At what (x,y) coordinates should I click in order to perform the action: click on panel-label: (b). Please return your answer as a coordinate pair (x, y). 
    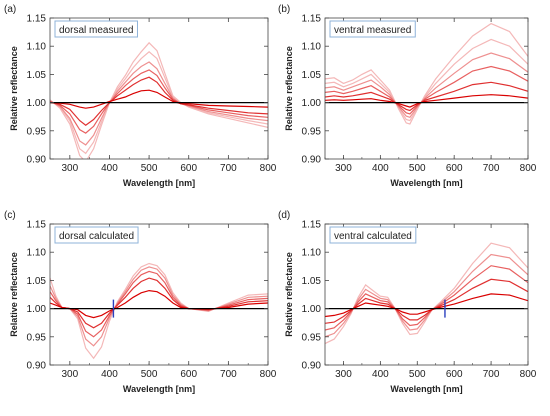
    Looking at the image, I should click on (284, 9).